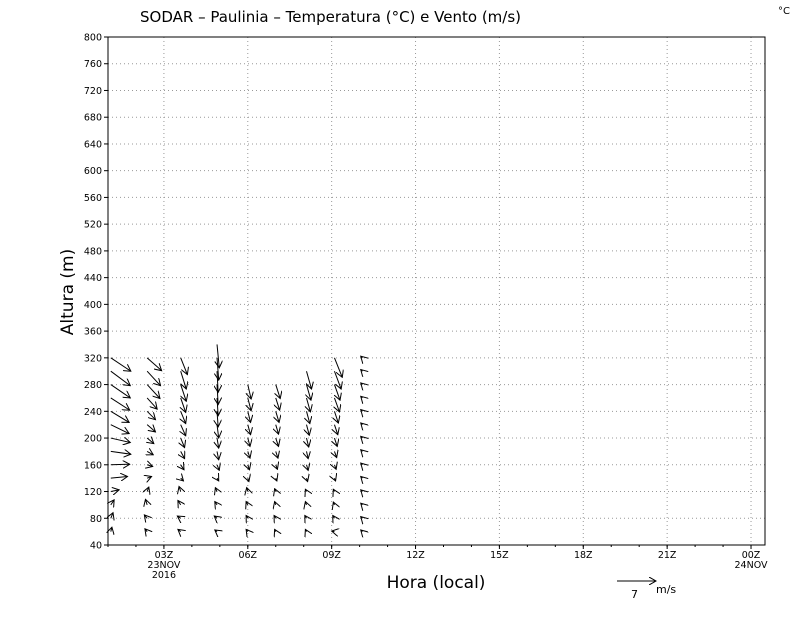 This screenshot has height=618, width=800. What do you see at coordinates (93, 305) in the screenshot?
I see `y-tick-label: 400` at bounding box center [93, 305].